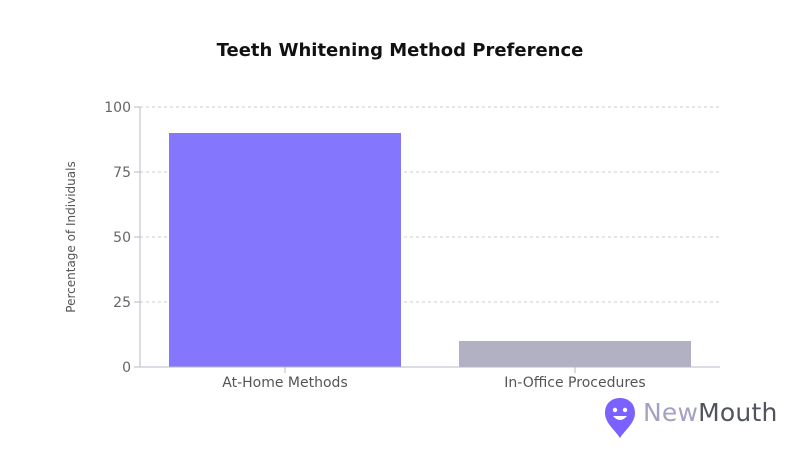  What do you see at coordinates (400, 50) in the screenshot?
I see `chart-title: Teeth Whitening Method Preference` at bounding box center [400, 50].